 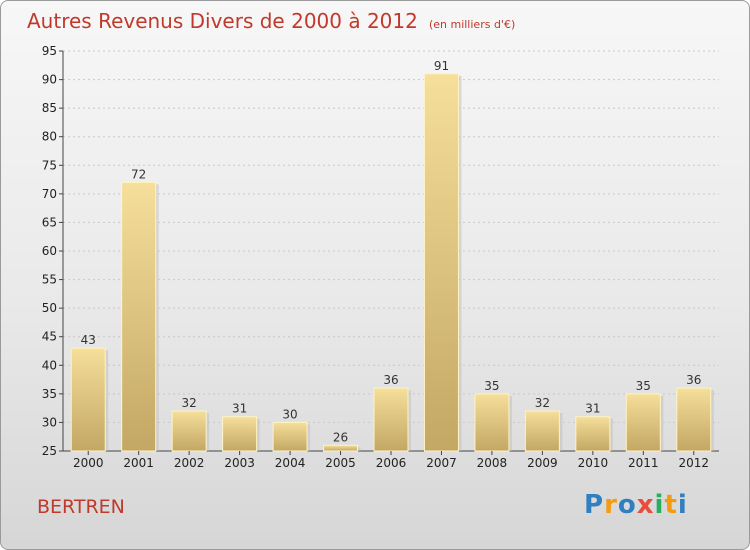 What do you see at coordinates (49, 194) in the screenshot?
I see `y-tick-label: 70` at bounding box center [49, 194].